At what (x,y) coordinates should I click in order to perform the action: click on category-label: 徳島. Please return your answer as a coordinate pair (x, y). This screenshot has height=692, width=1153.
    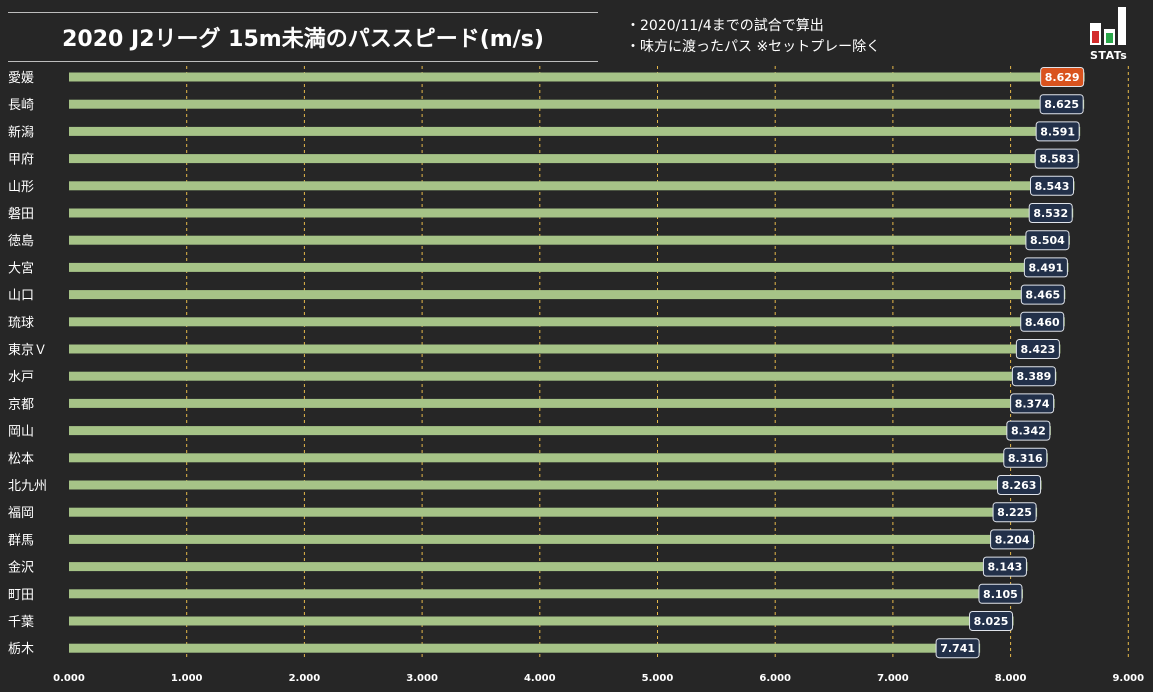
    Looking at the image, I should click on (21, 241).